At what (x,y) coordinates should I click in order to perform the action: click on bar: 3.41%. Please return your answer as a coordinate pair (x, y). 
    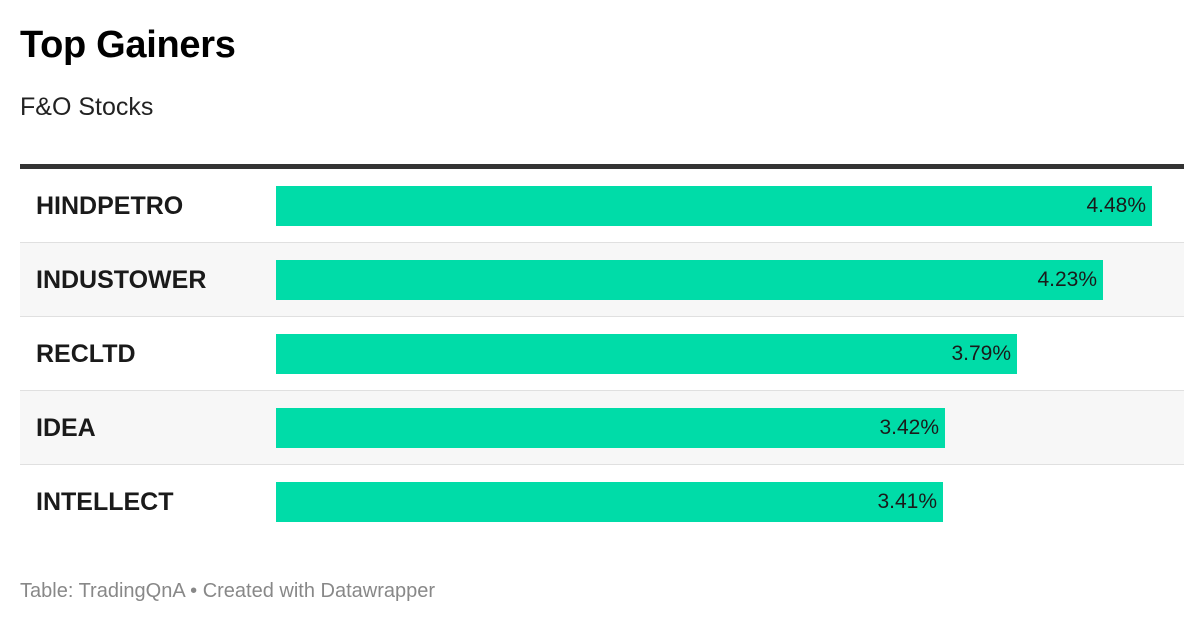
    Looking at the image, I should click on (609, 502).